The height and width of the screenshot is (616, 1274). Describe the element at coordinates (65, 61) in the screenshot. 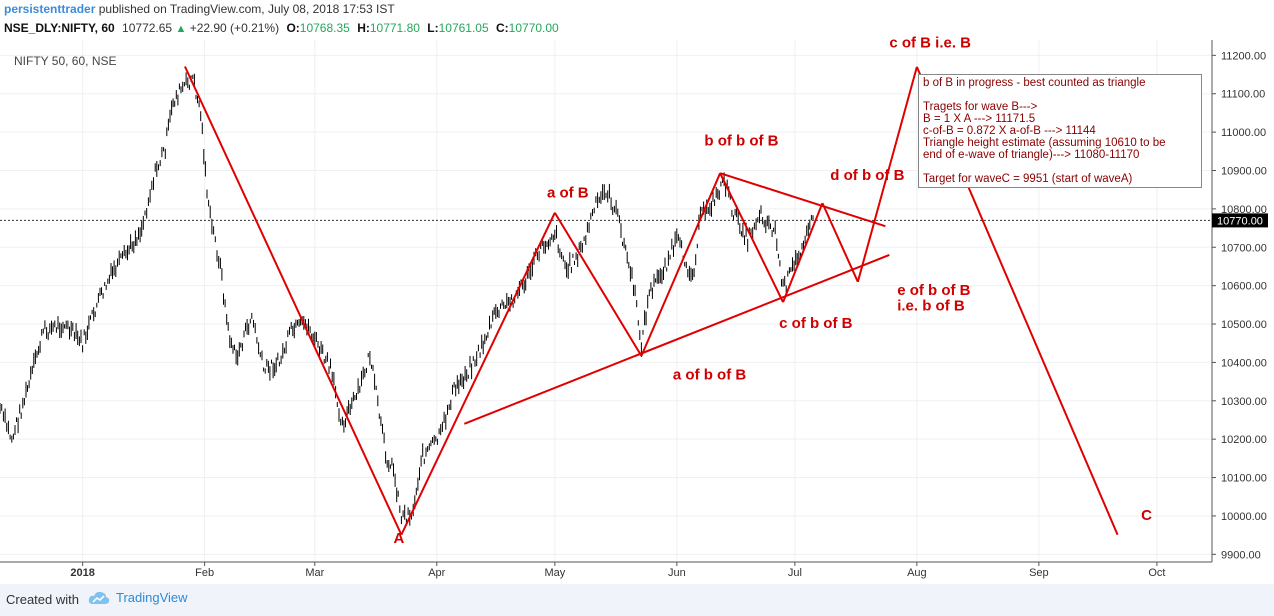

I see `chart-title: NIFTY 50, 60, NSE` at that location.